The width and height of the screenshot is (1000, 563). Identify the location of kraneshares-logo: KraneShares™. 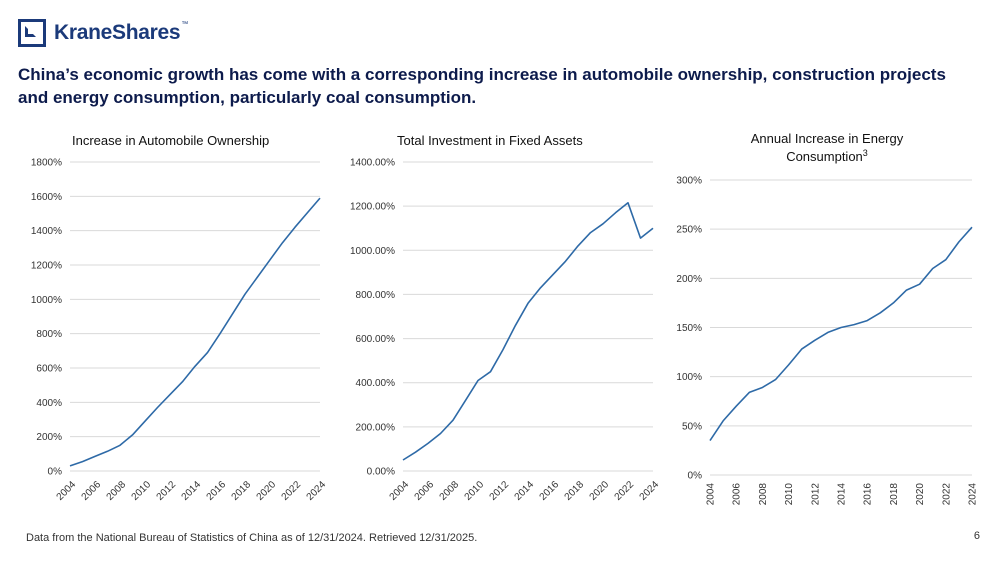
(103, 33).